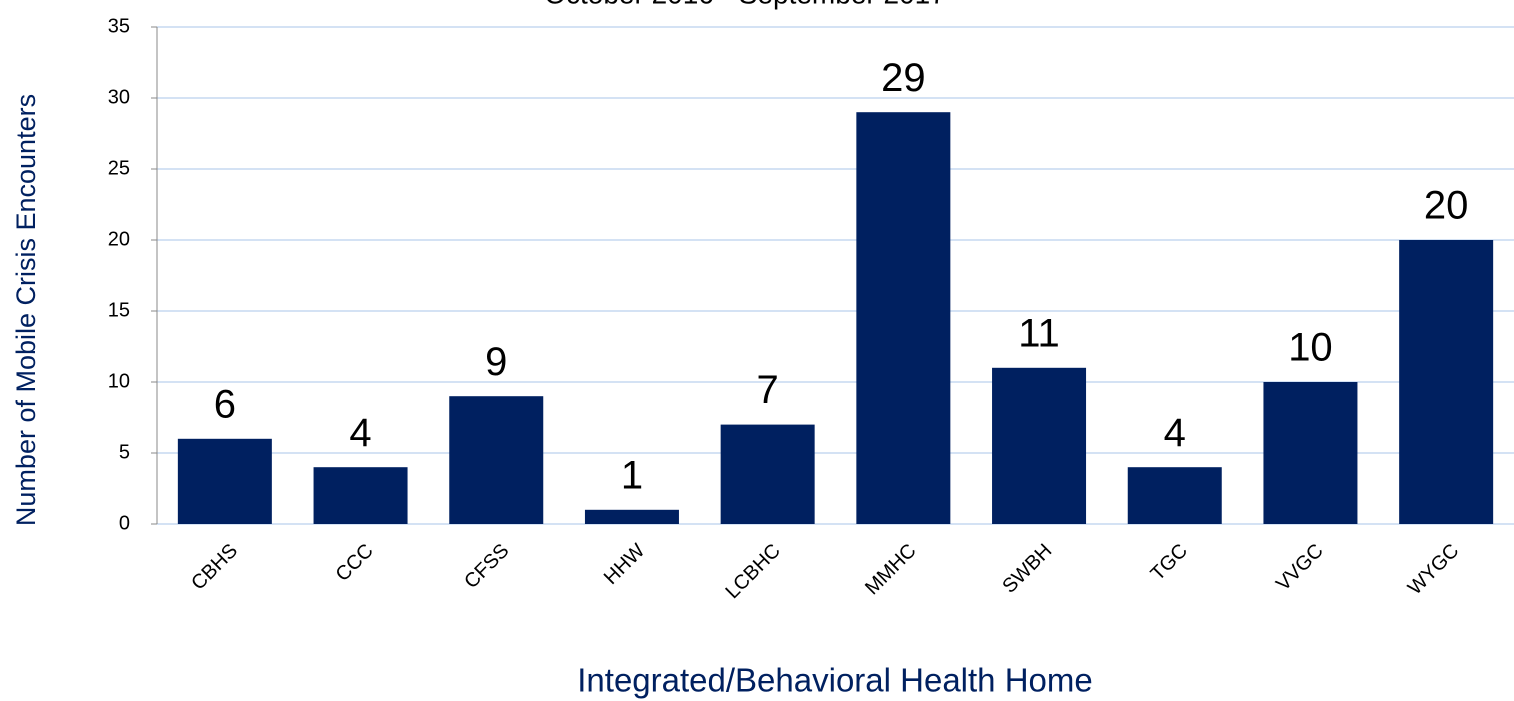  I want to click on x-tick-label: VVGC, so click(1300, 568).